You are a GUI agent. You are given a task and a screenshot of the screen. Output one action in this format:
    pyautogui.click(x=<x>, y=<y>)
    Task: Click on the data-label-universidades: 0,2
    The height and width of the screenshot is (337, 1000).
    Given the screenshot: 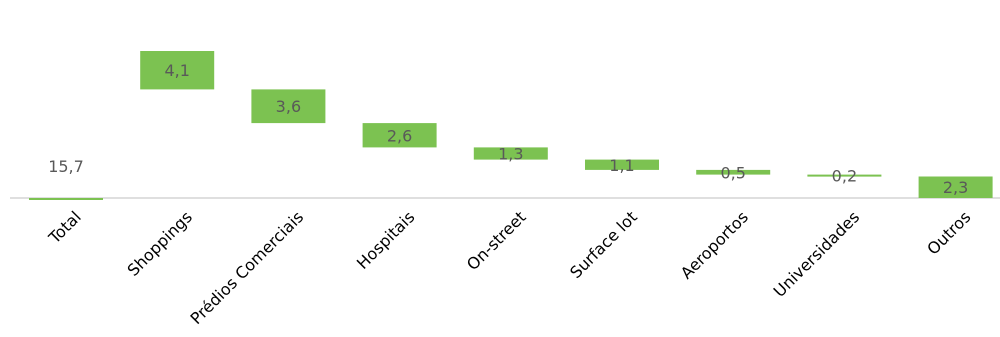 What is the action you would take?
    pyautogui.click(x=844, y=176)
    